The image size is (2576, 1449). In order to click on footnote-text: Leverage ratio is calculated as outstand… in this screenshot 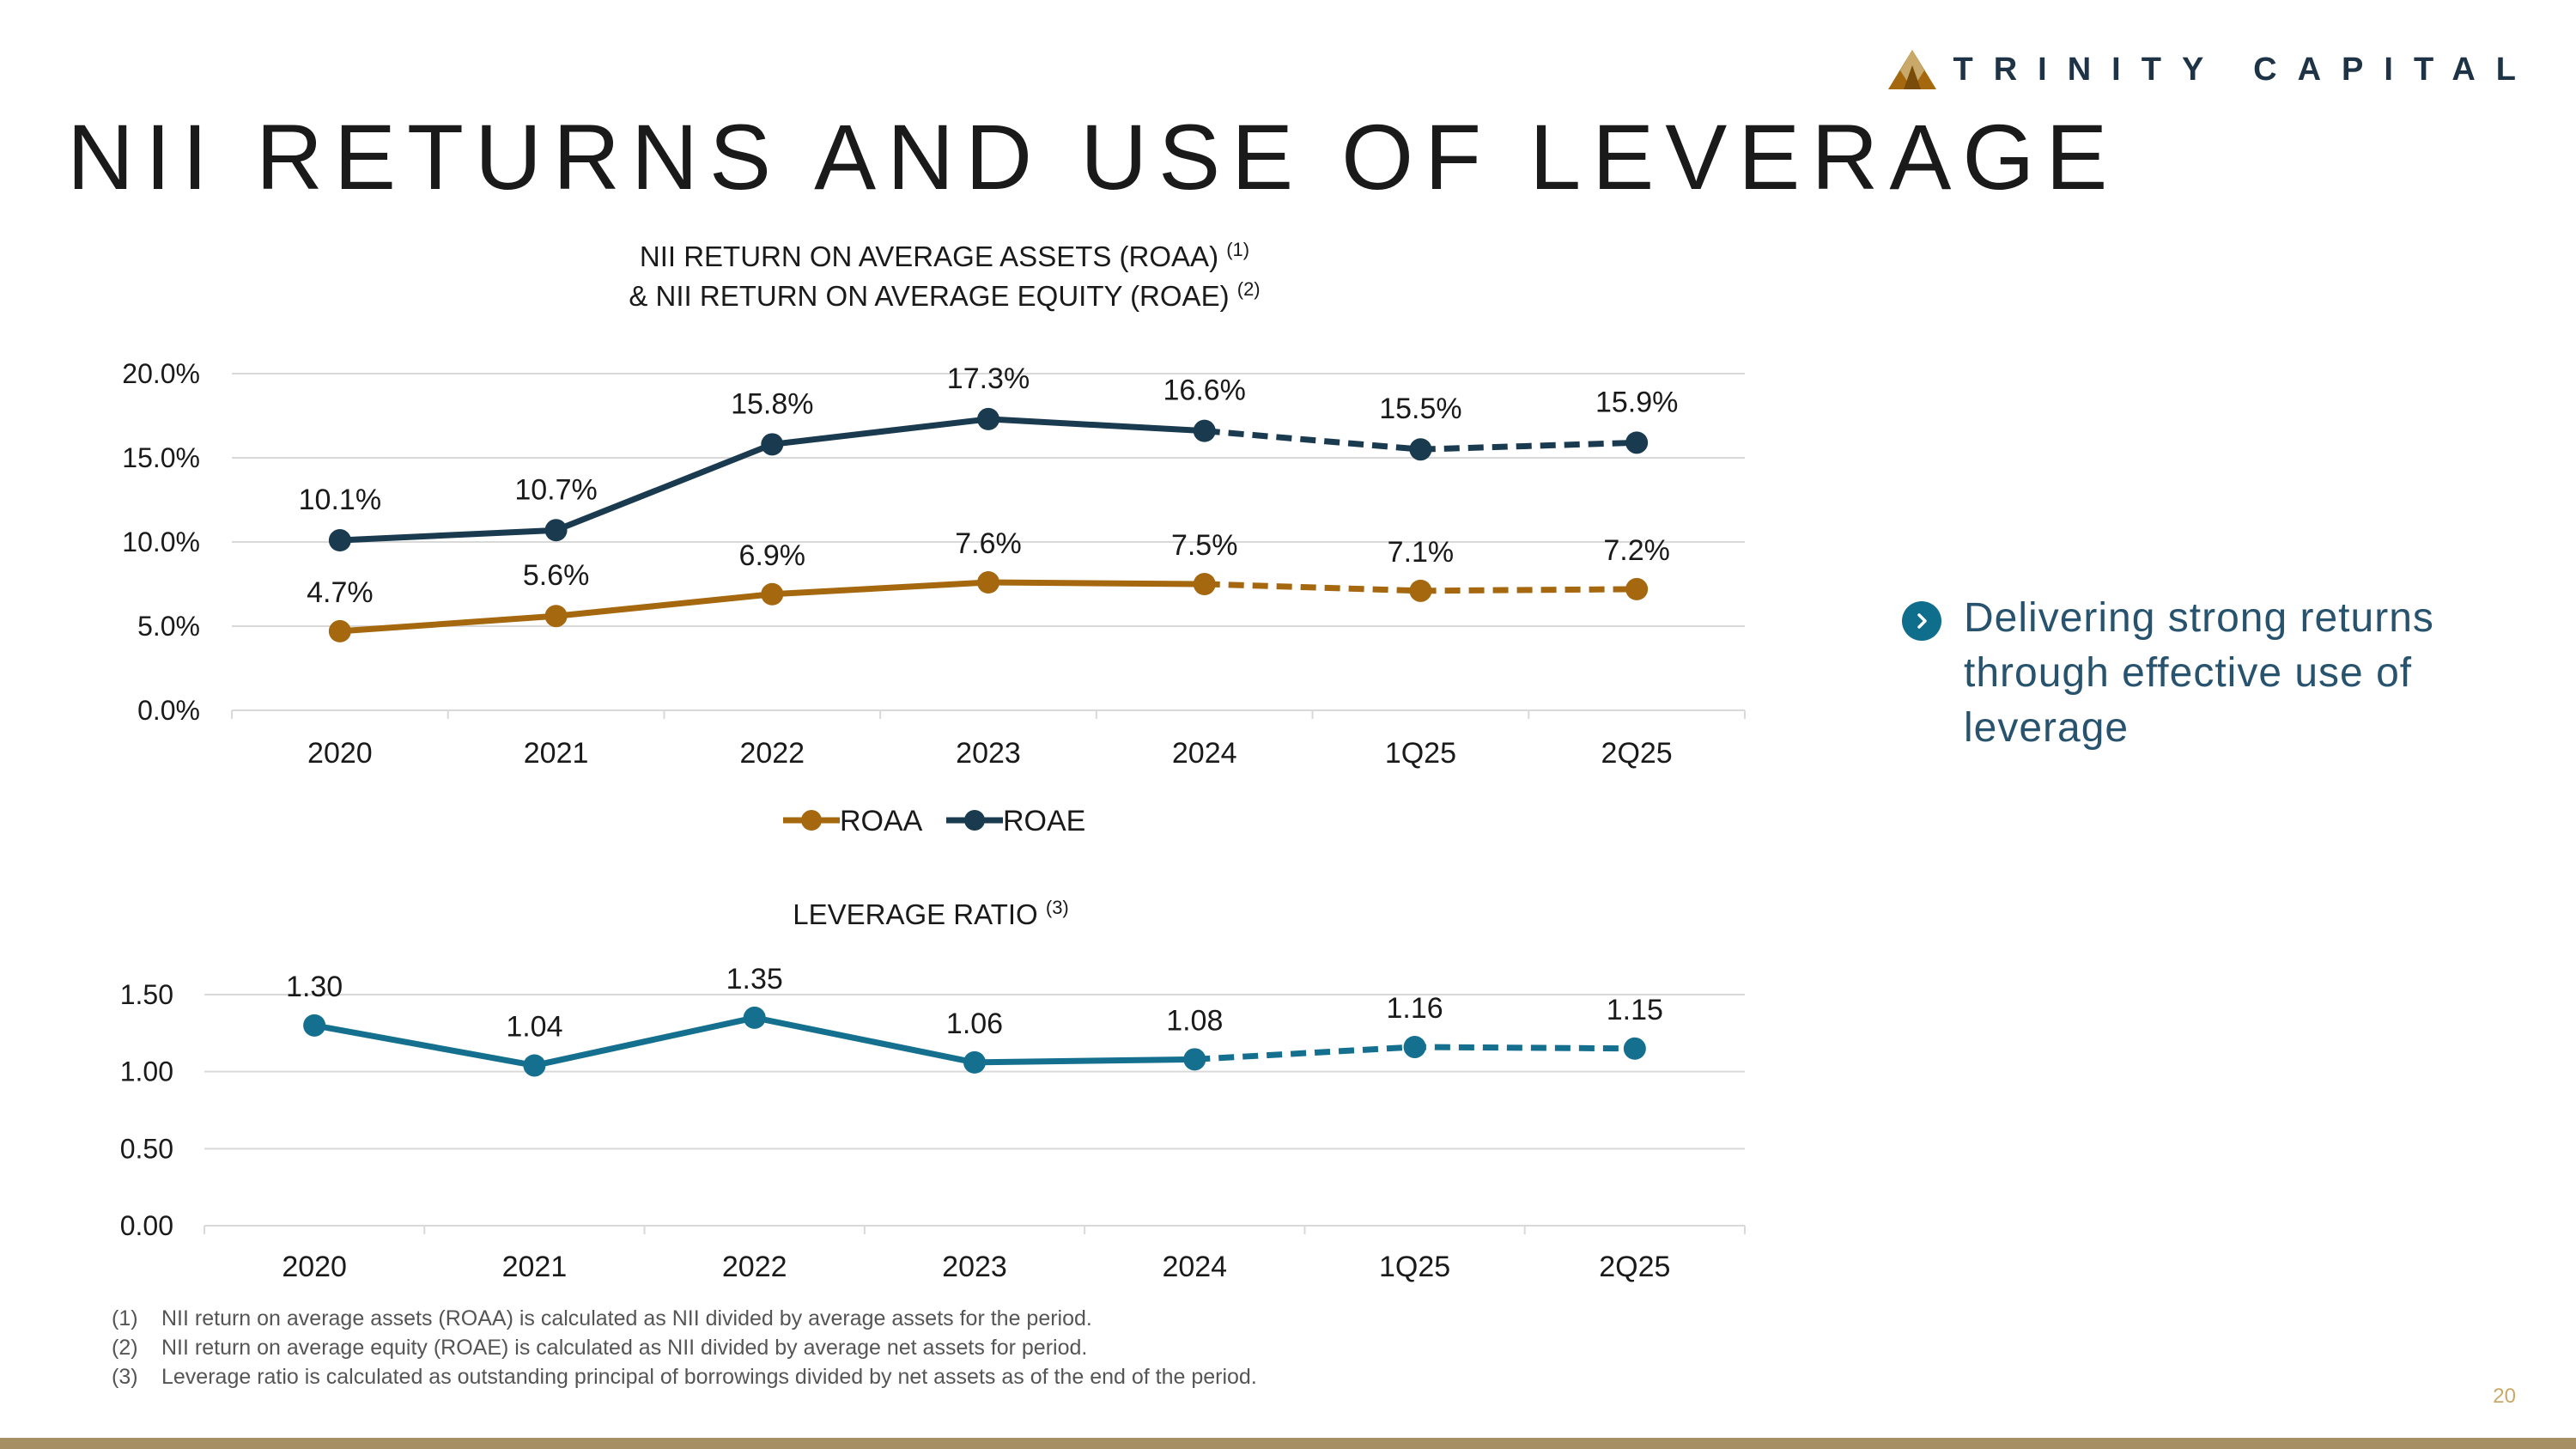, I will do `click(709, 1377)`.